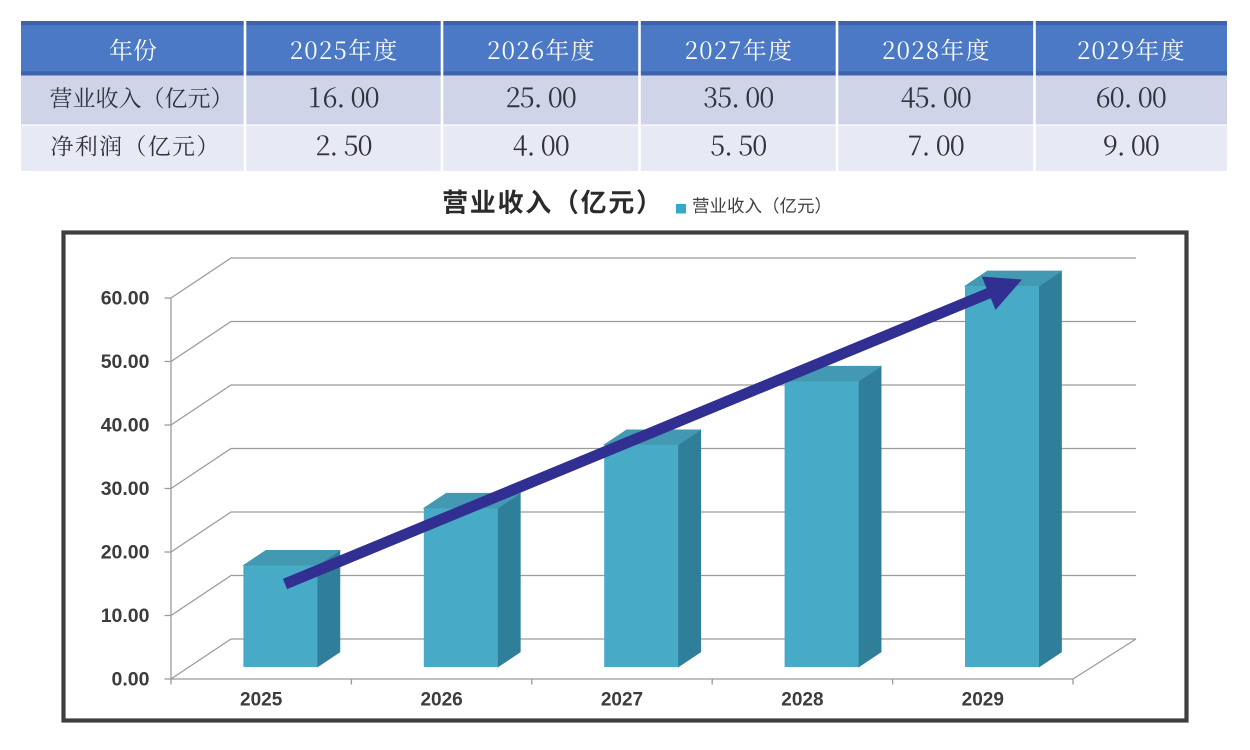  What do you see at coordinates (125, 362) in the screenshot?
I see `svg-text: 50.00` at bounding box center [125, 362].